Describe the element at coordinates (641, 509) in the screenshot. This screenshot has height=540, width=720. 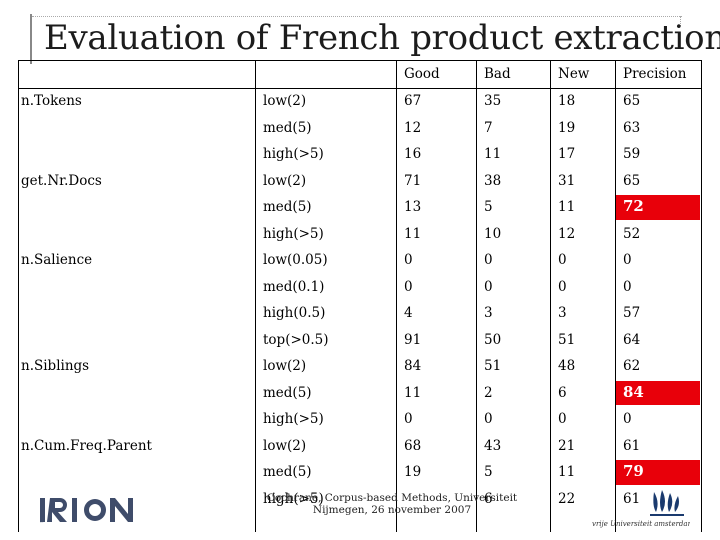
I see `vu-amsterdam-logo: vrije Universiteit amsterdam` at that location.